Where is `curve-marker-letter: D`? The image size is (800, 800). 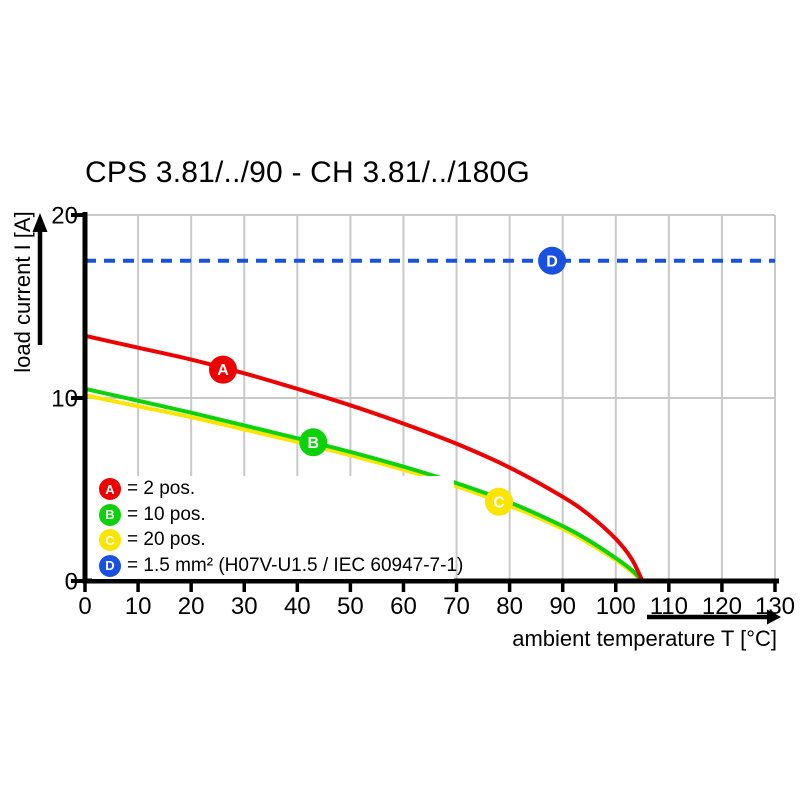
curve-marker-letter: D is located at coordinates (552, 261).